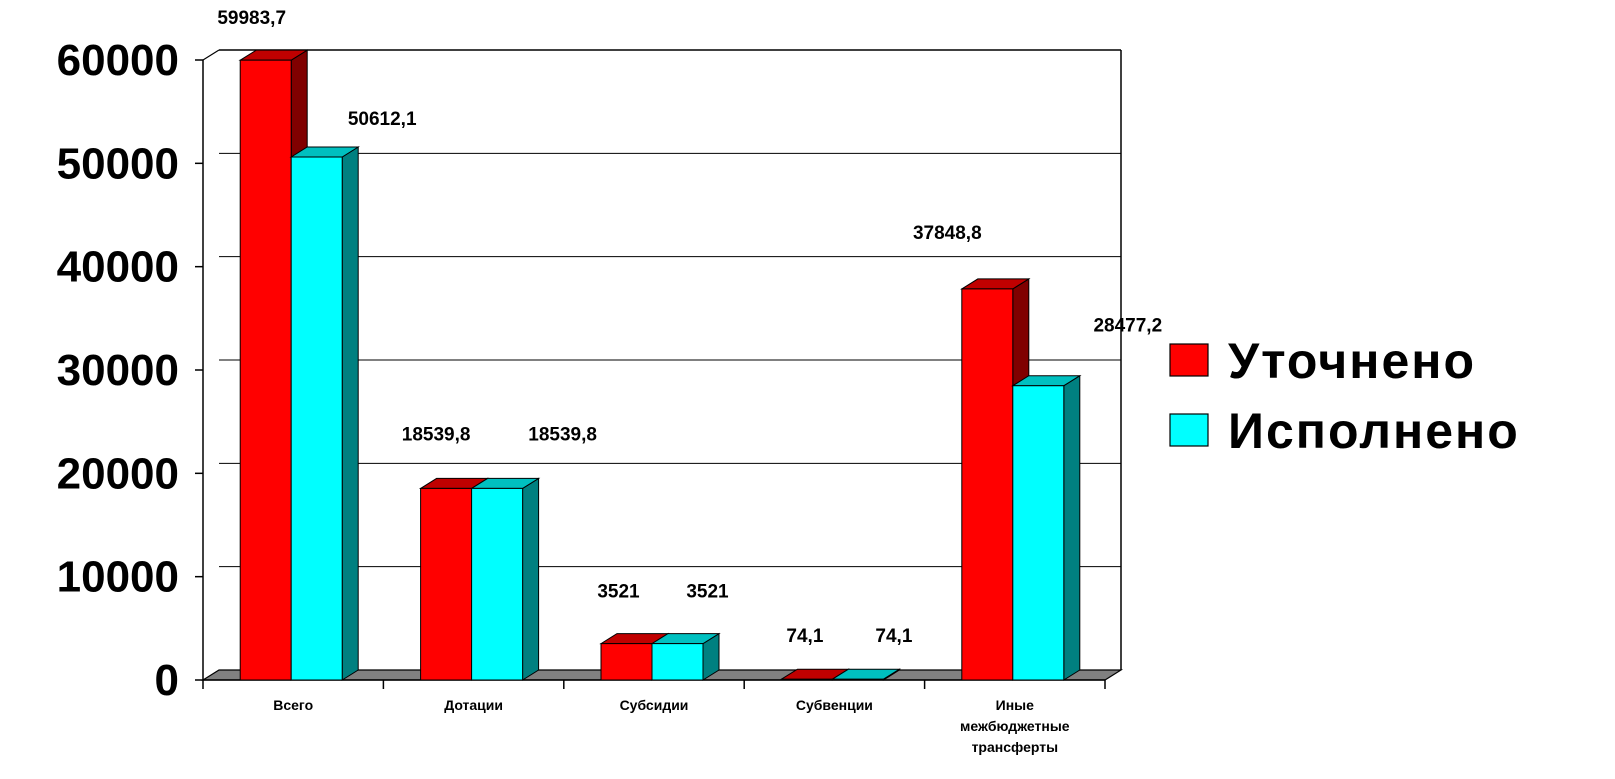 This screenshot has width=1615, height=779. What do you see at coordinates (118, 577) in the screenshot?
I see `y-tick-label: 10000` at bounding box center [118, 577].